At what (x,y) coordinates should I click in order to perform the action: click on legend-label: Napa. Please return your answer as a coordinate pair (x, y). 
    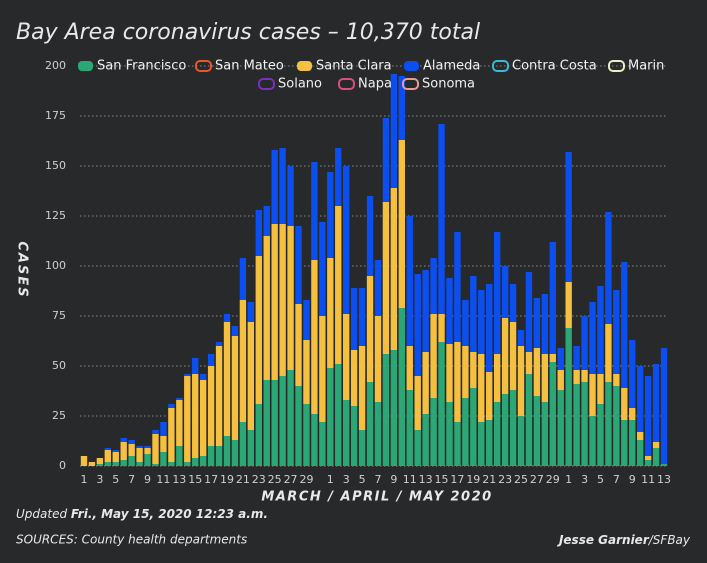
    Looking at the image, I should click on (375, 84).